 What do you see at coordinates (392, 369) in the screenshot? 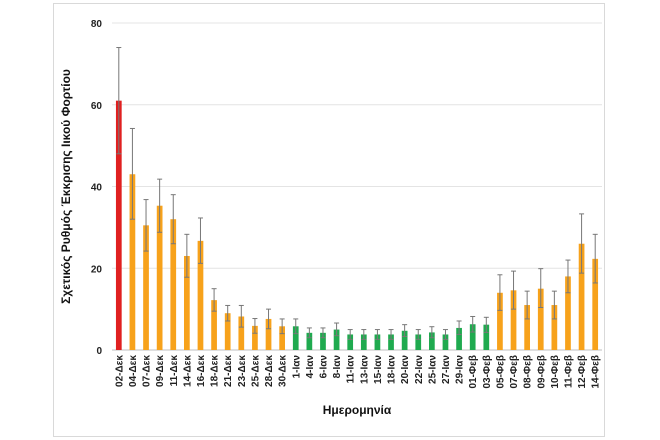
I see `x-tick-label: 18-Ιαν` at bounding box center [392, 369].